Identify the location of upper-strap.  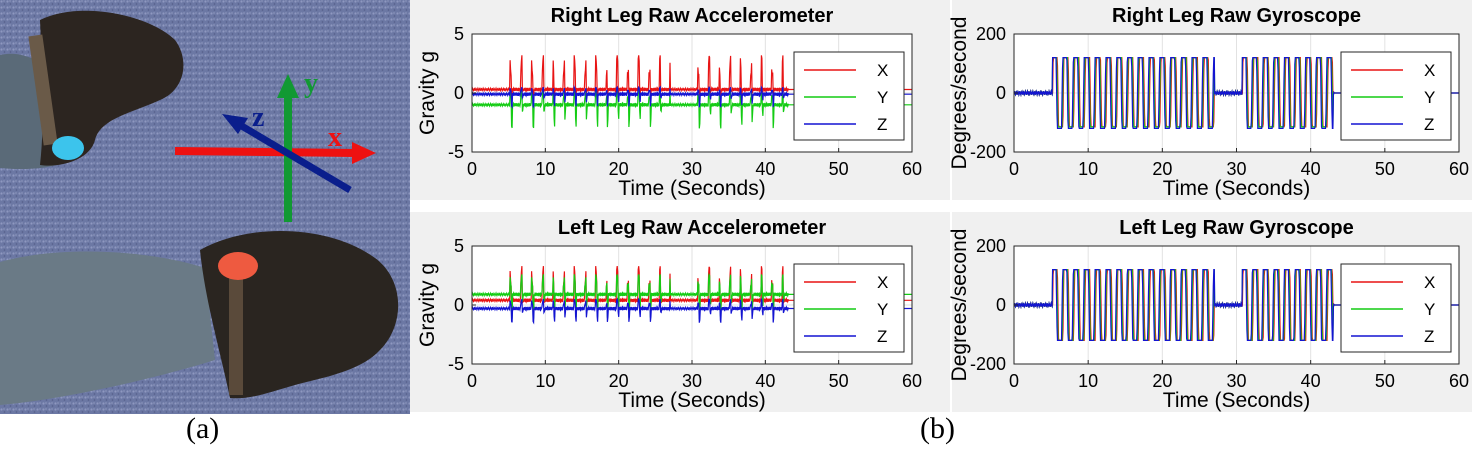
(43, 90).